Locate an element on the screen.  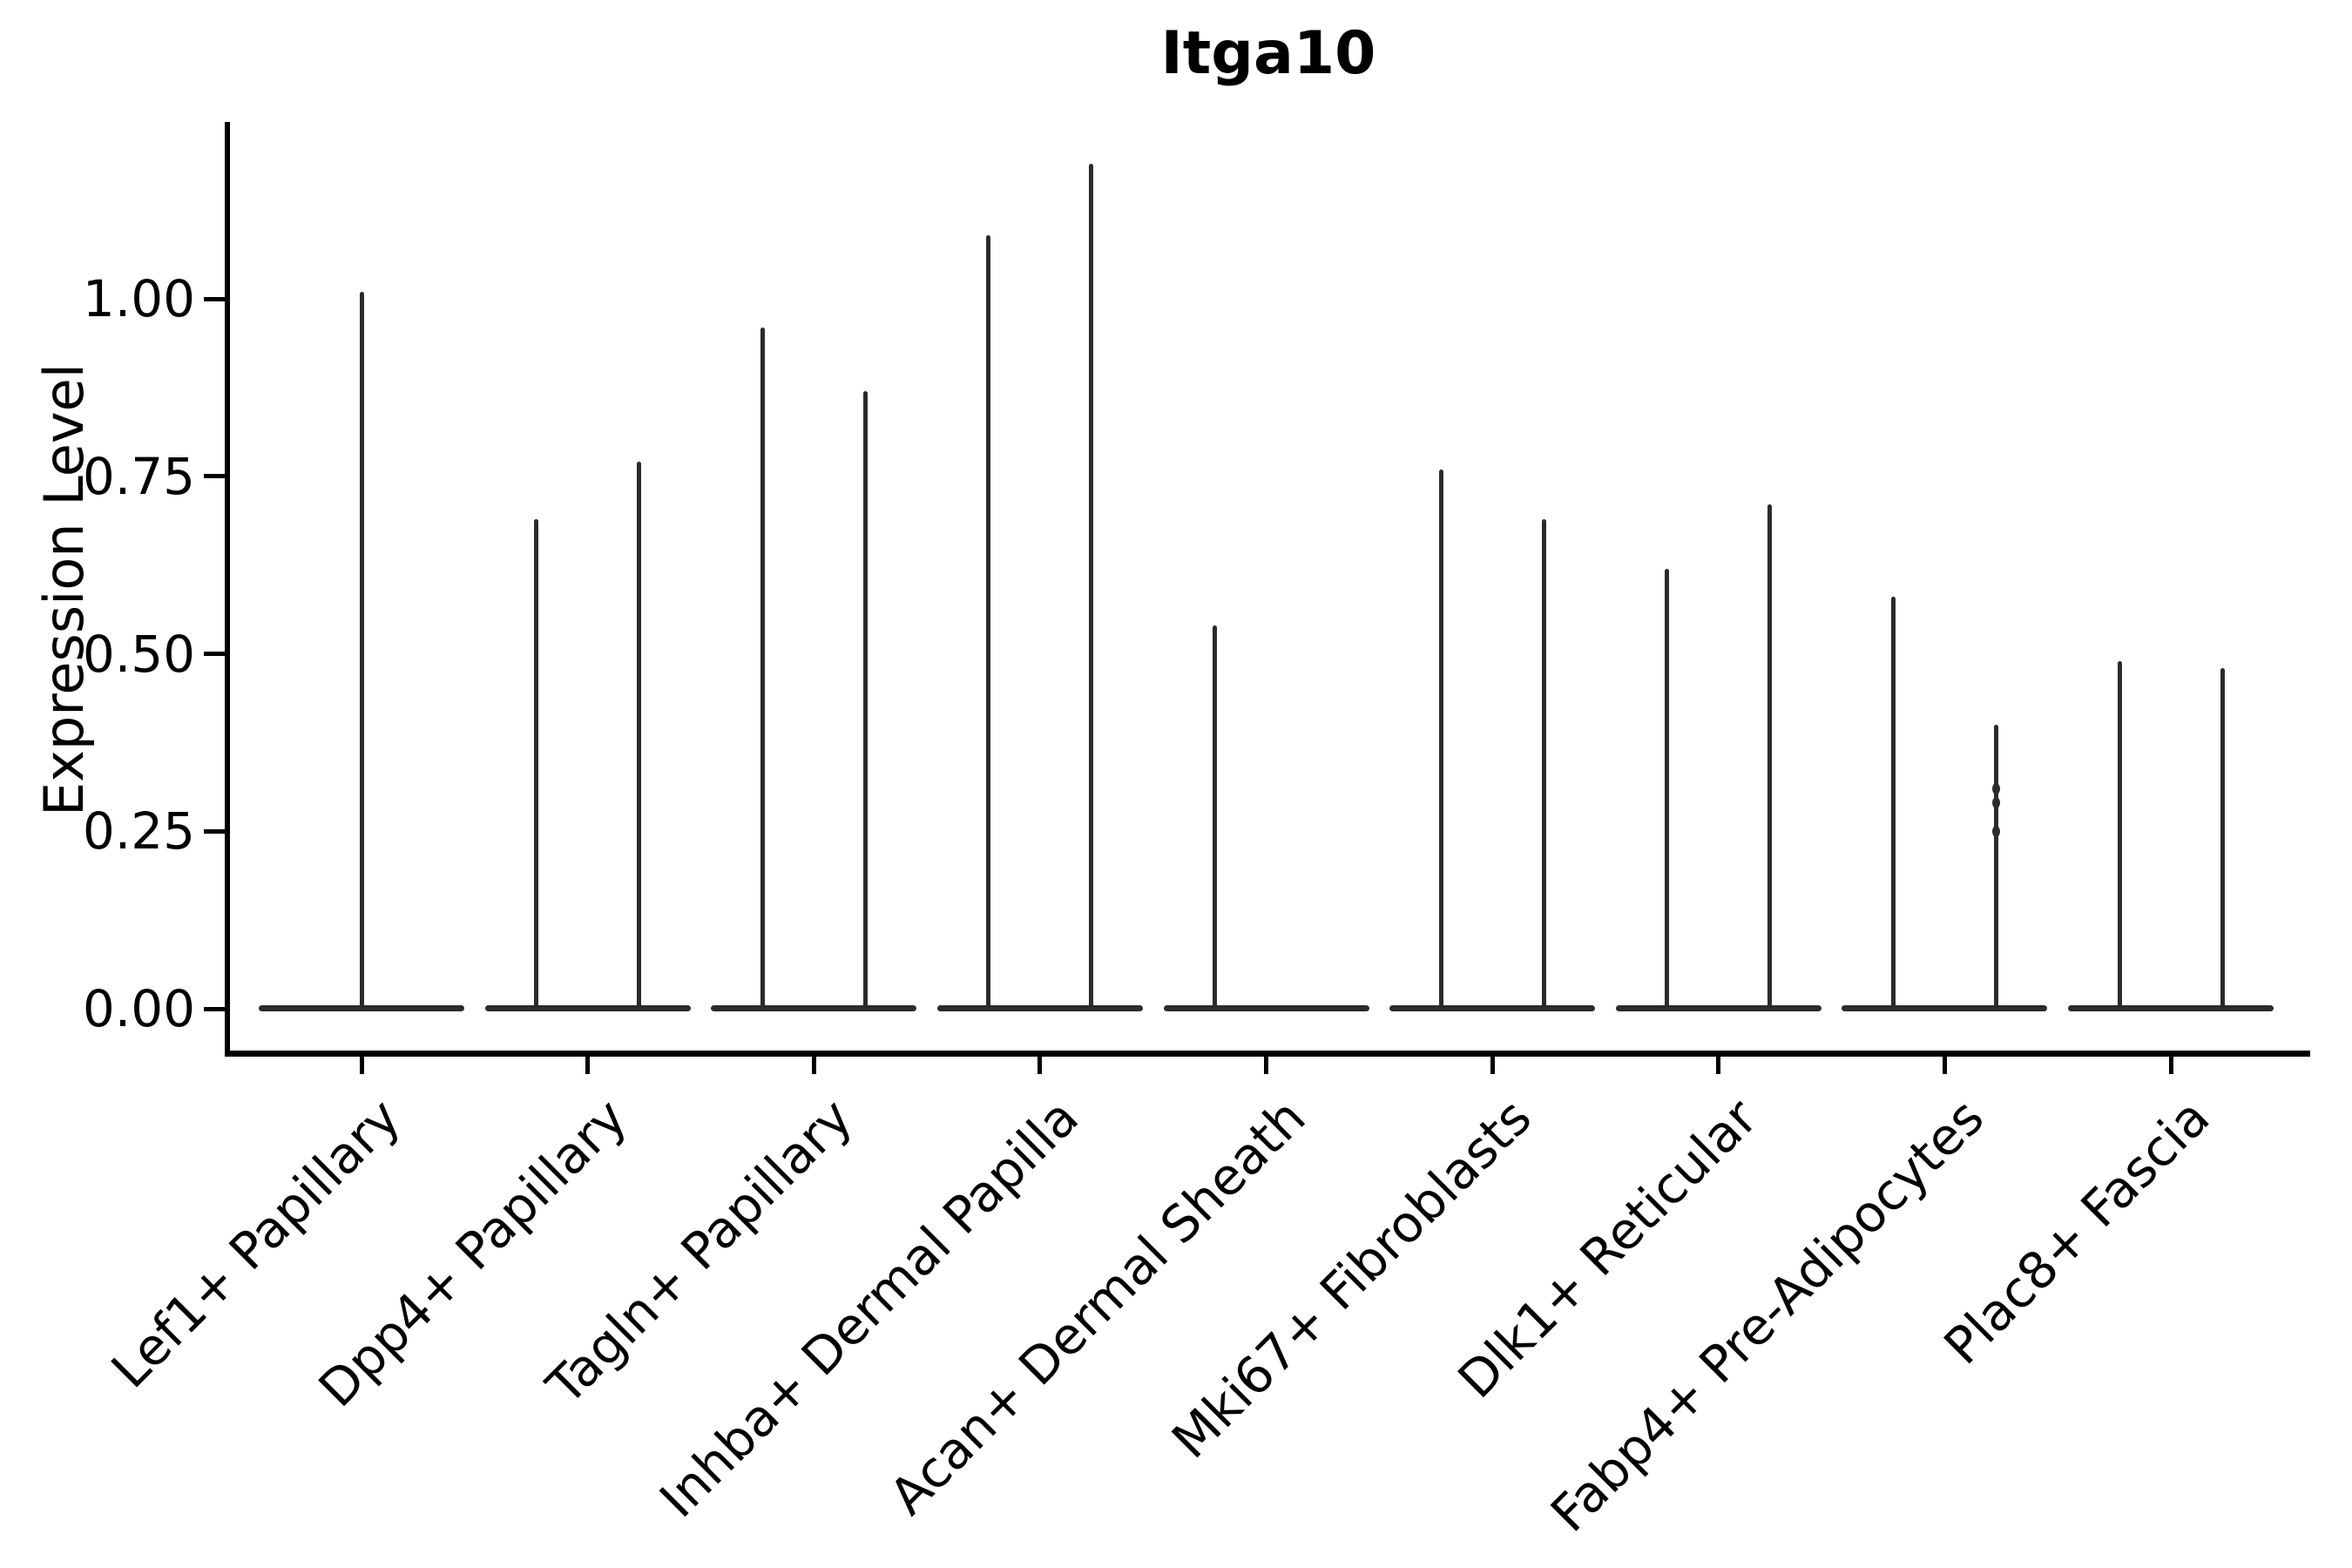
y-tick-label: 0.25 is located at coordinates (138, 831).